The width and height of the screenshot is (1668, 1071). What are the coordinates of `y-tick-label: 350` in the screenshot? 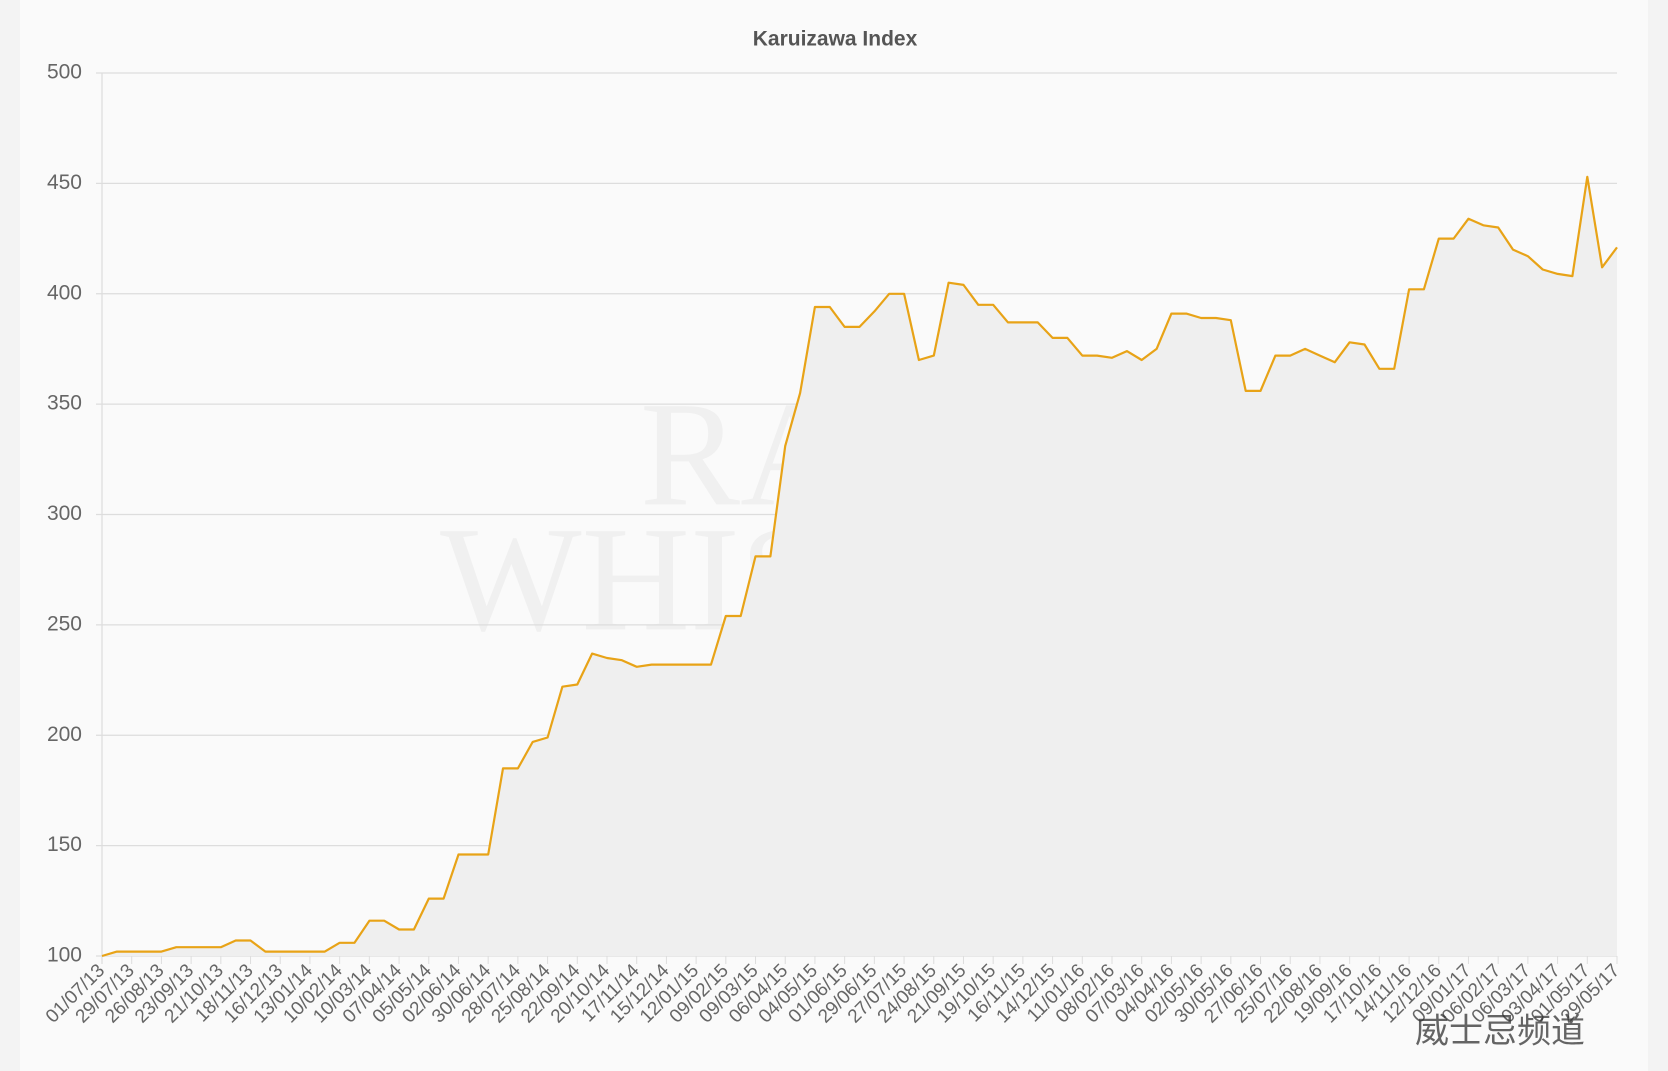 It's located at (64, 403).